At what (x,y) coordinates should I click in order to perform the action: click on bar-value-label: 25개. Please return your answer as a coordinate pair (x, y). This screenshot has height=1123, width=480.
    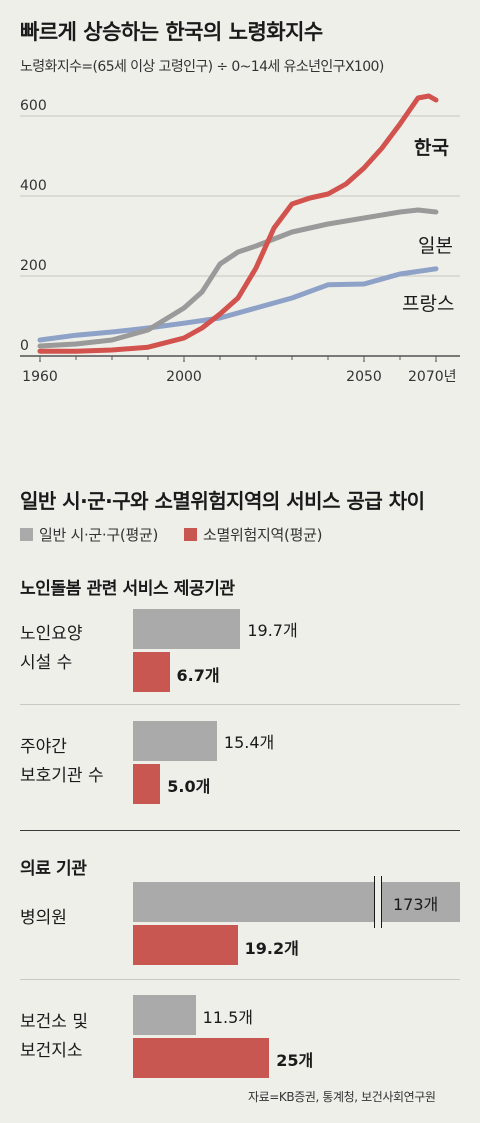
    Looking at the image, I should click on (295, 1060).